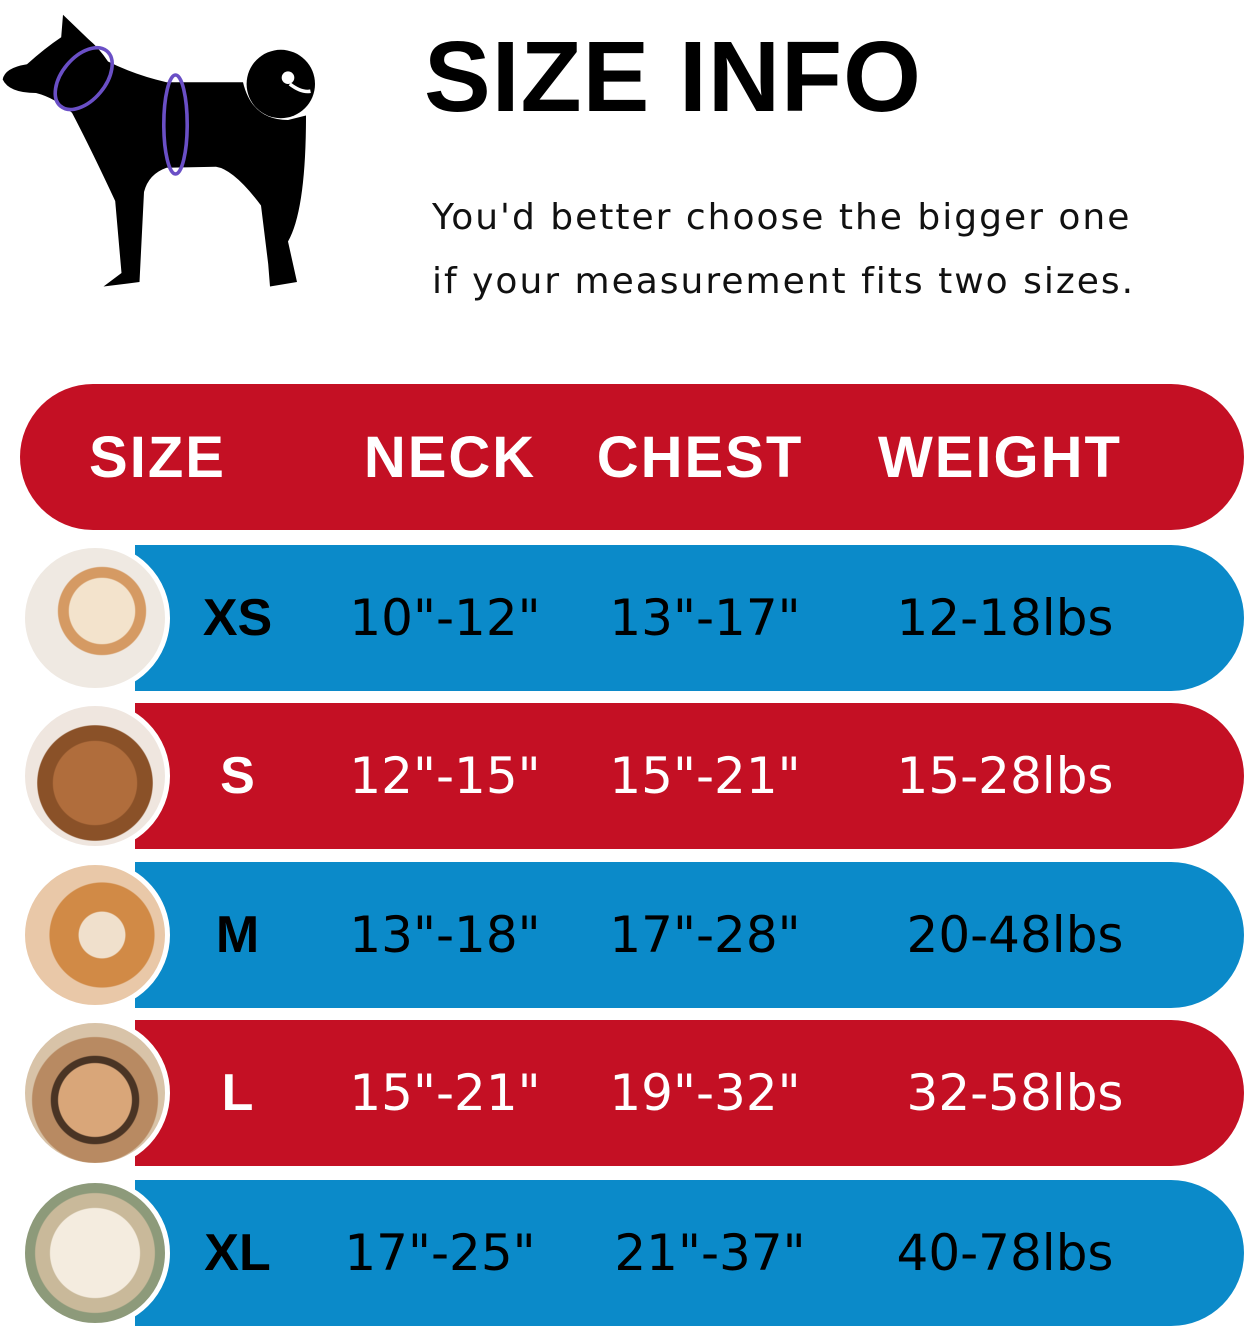 The image size is (1248, 1331). Describe the element at coordinates (83, 78) in the screenshot. I see `neck-measure-ring` at that location.